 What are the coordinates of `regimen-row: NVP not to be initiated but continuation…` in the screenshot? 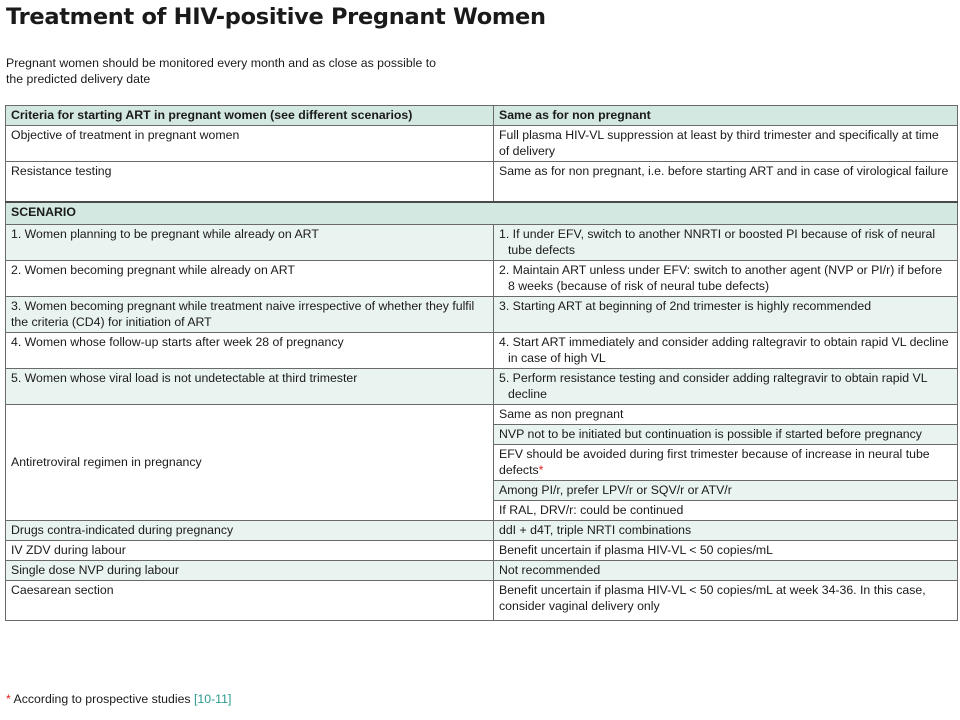 It's located at (482, 434).